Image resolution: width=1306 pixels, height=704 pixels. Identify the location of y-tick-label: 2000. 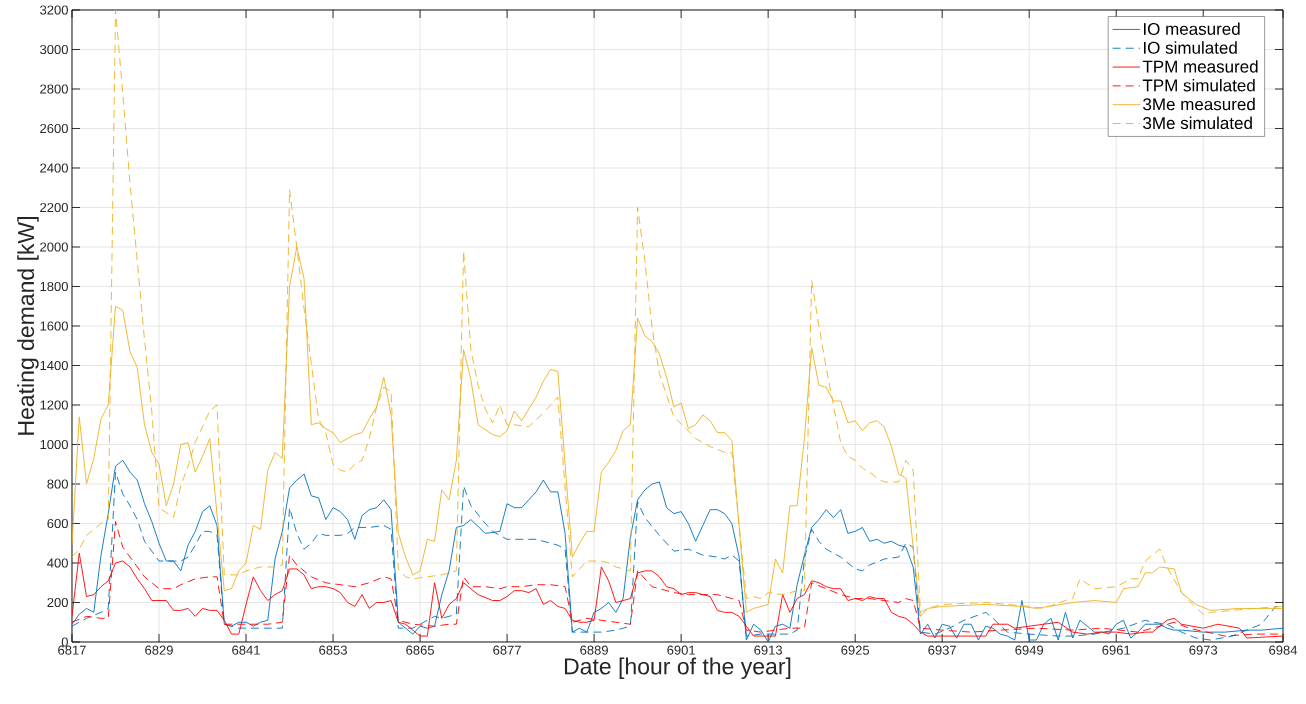
(54, 247).